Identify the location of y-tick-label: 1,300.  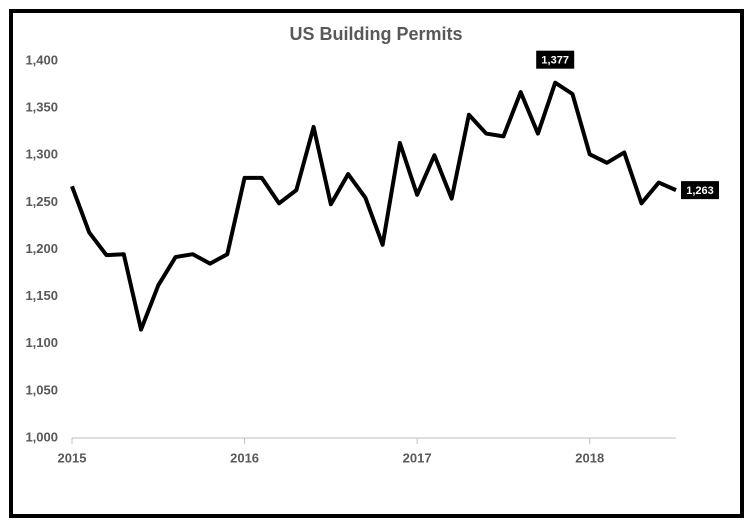
(41, 154).